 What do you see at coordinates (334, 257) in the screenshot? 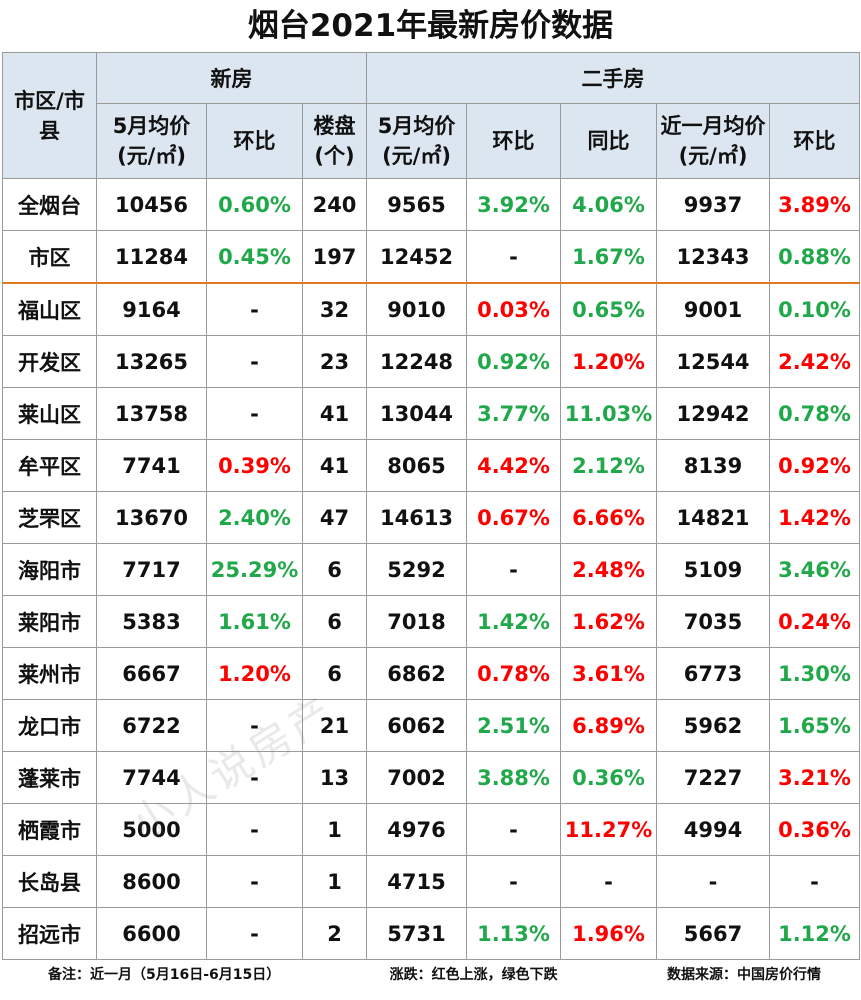
I see `table-cell: 197` at bounding box center [334, 257].